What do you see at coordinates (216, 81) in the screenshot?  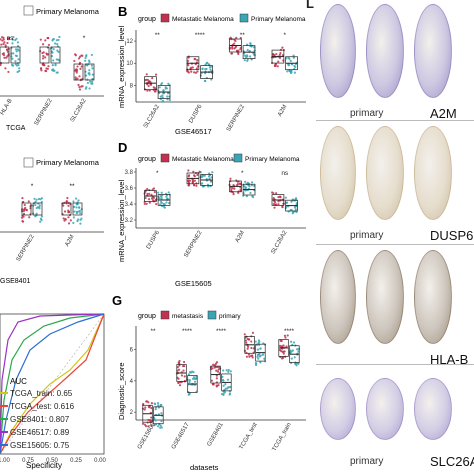 I see `plot-b: 8 10 12 ** SLC26A2 **** DUSP6 ** SERPINE2 * A2M` at bounding box center [216, 81].